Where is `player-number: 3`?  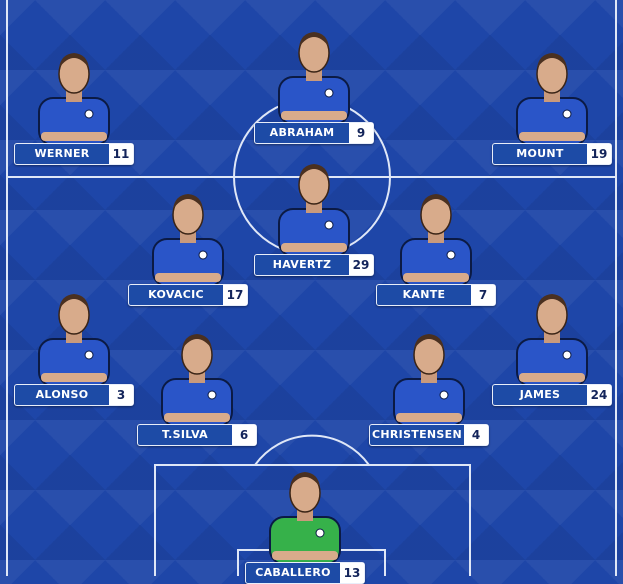 player-number: 3 is located at coordinates (121, 395).